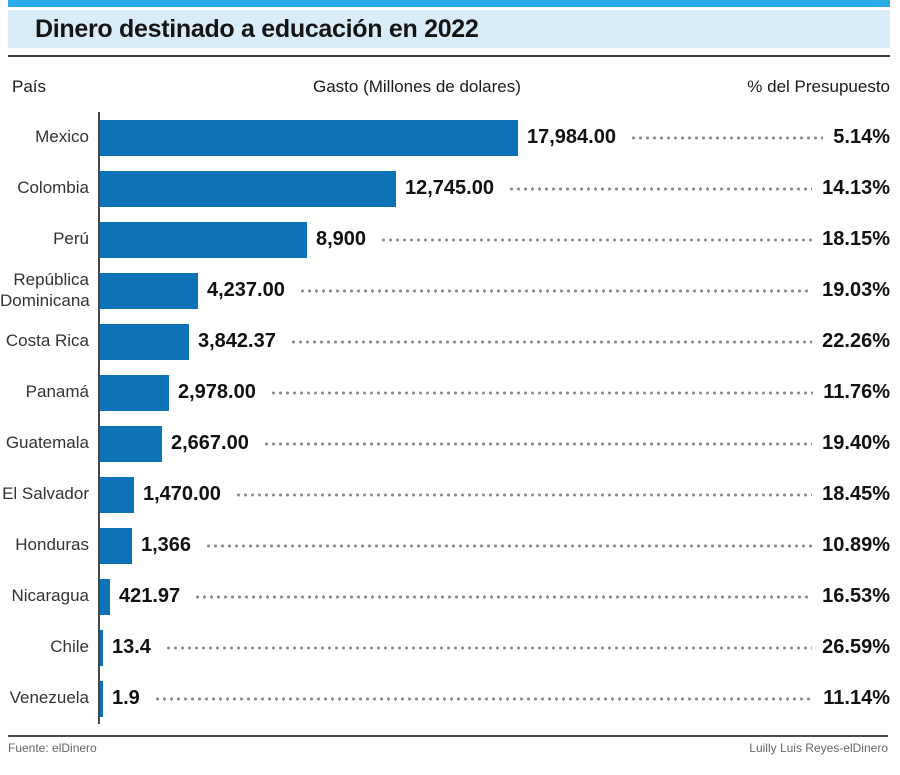  I want to click on budget-percent-label: 5.14%, so click(861, 137).